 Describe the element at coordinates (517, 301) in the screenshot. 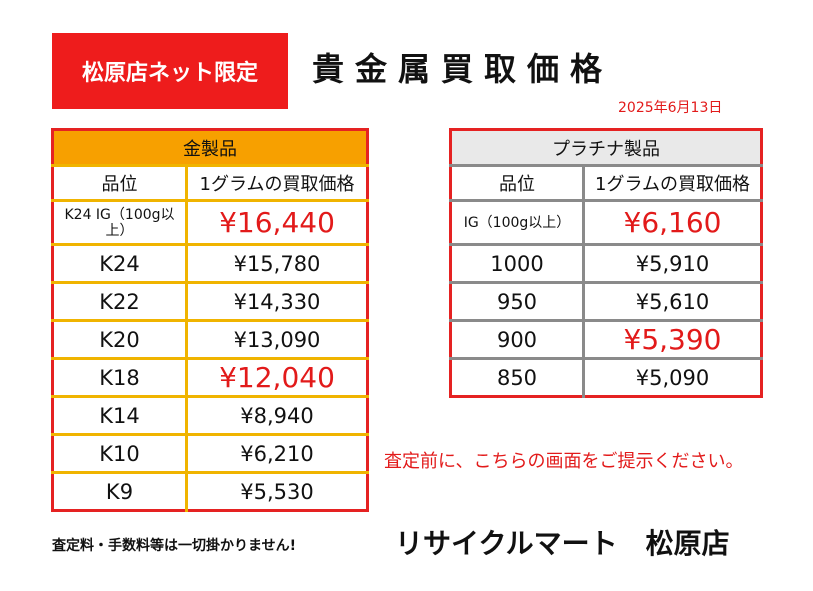

I see `platinum-grade: 950` at that location.